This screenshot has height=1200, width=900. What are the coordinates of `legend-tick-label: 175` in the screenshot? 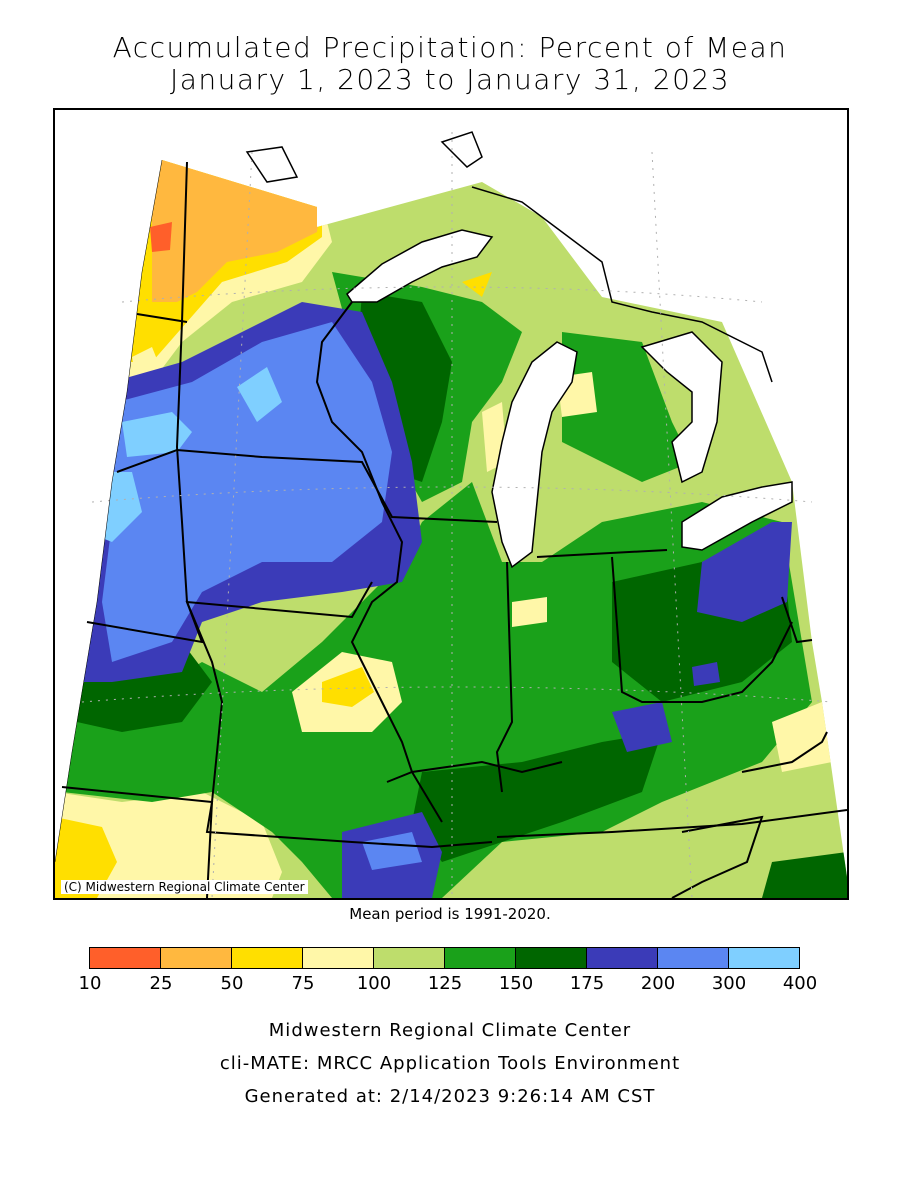 It's located at (587, 983).